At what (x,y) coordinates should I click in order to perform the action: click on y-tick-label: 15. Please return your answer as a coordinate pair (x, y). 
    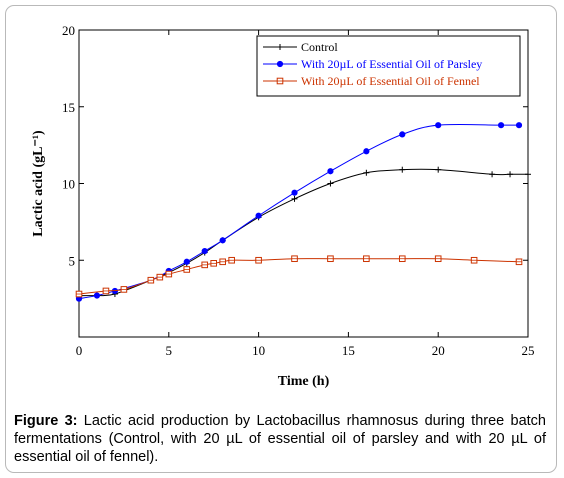
    Looking at the image, I should click on (68, 107).